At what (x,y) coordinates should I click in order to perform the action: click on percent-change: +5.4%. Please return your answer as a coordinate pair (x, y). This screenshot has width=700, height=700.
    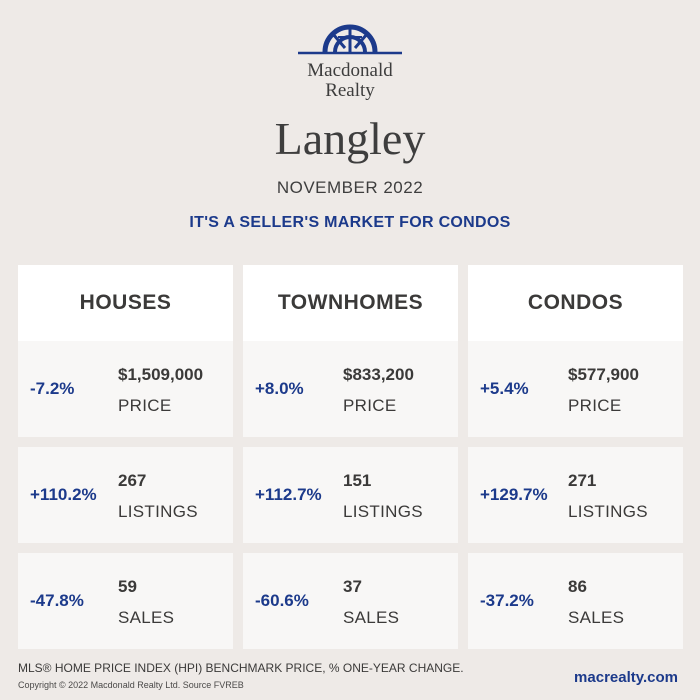
    Looking at the image, I should click on (504, 388).